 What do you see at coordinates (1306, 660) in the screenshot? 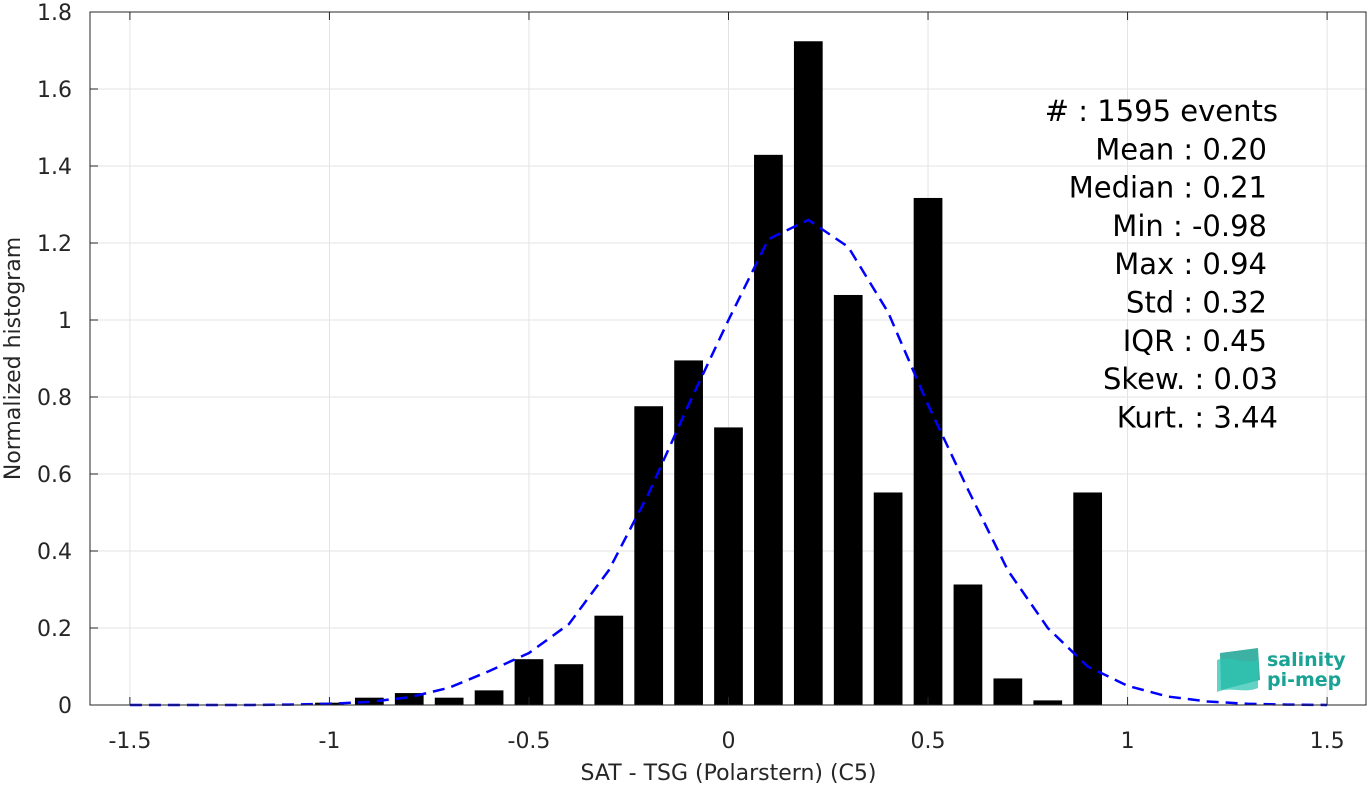
I see `logo-text-line1: salinity` at bounding box center [1306, 660].